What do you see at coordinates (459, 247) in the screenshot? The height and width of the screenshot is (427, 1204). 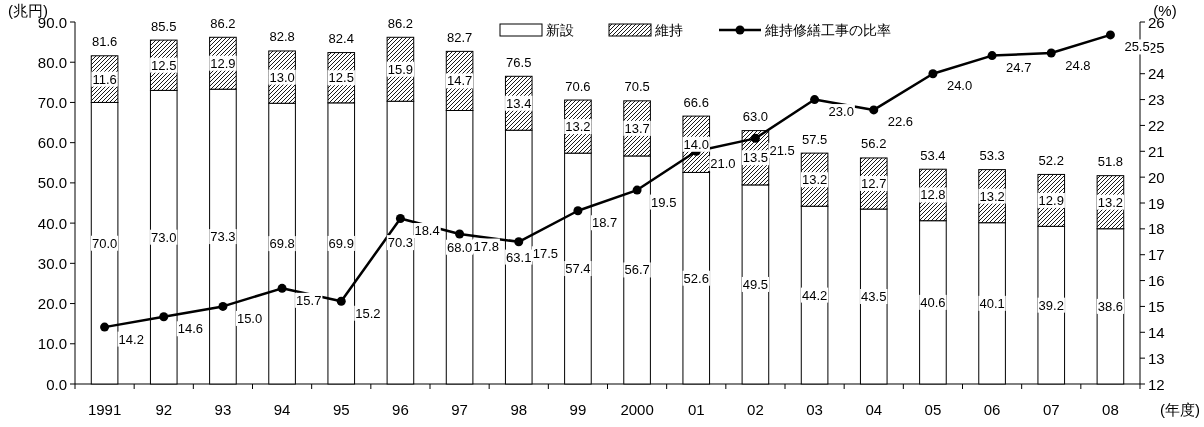 I see `data-label: 68.0` at bounding box center [459, 247].